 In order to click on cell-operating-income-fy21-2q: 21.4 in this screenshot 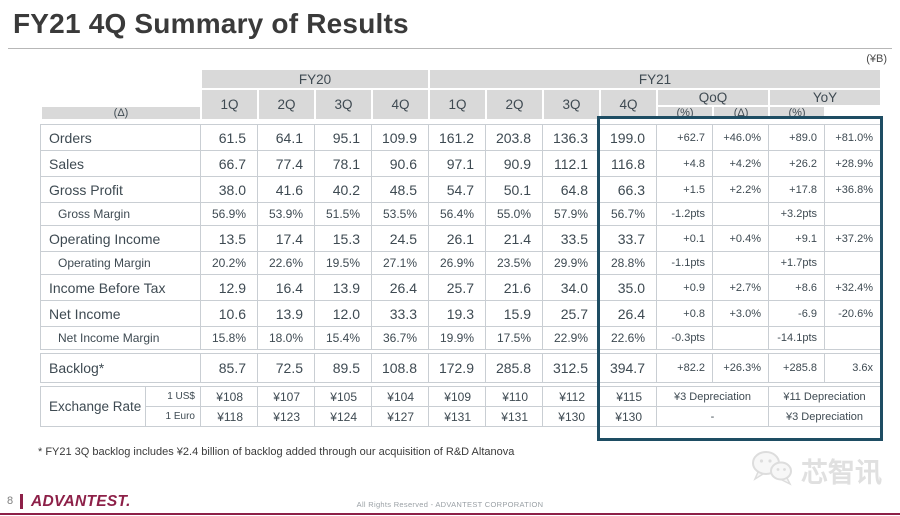, I will do `click(514, 238)`.